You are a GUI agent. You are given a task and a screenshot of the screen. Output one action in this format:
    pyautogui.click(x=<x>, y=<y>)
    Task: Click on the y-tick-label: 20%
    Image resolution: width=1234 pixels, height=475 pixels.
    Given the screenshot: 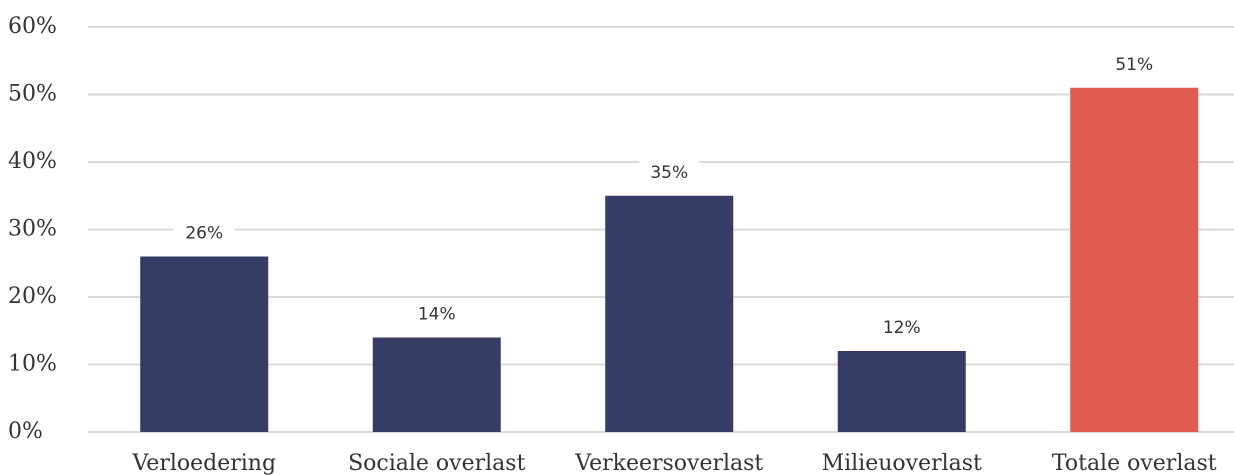 What is the action you would take?
    pyautogui.click(x=32, y=296)
    